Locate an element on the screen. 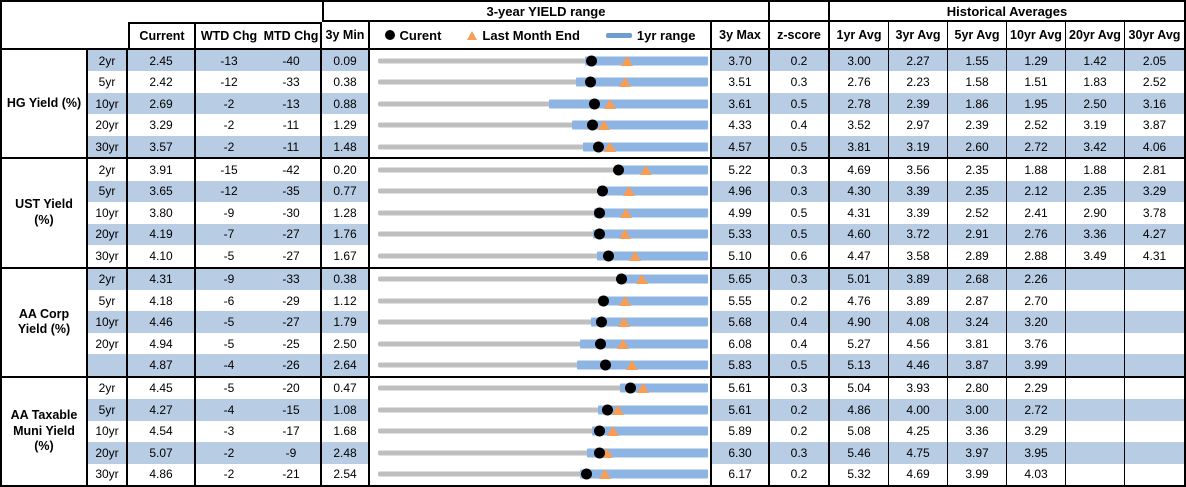  avg-10yr-cell: 1.95 is located at coordinates (1036, 103).